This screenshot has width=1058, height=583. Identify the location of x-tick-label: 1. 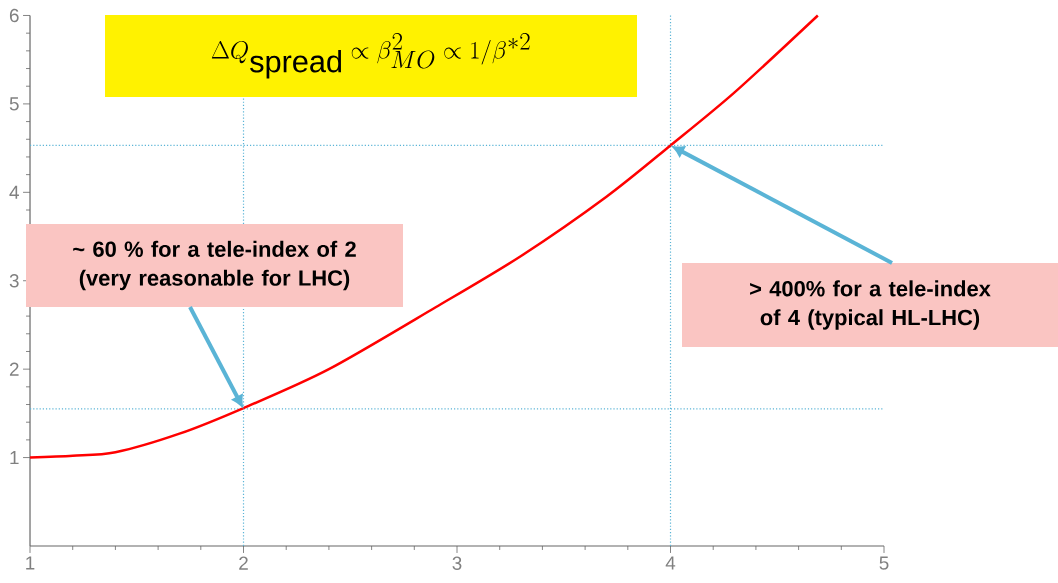
(30, 563).